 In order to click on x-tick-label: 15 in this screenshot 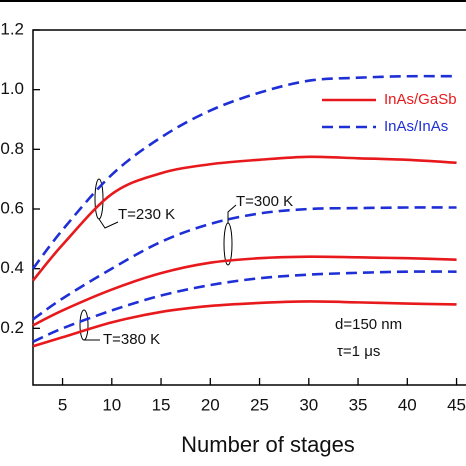, I will do `click(161, 404)`.